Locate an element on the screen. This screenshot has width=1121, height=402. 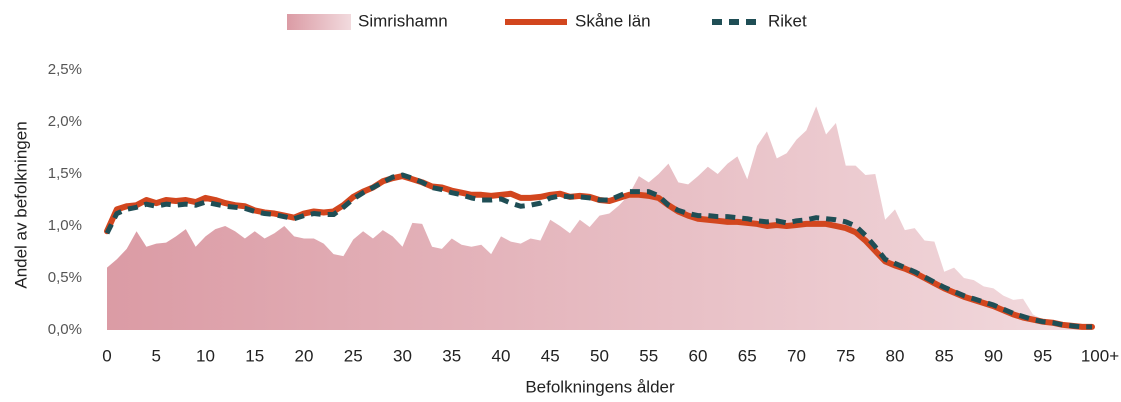
x-tick-label: 15 is located at coordinates (254, 355).